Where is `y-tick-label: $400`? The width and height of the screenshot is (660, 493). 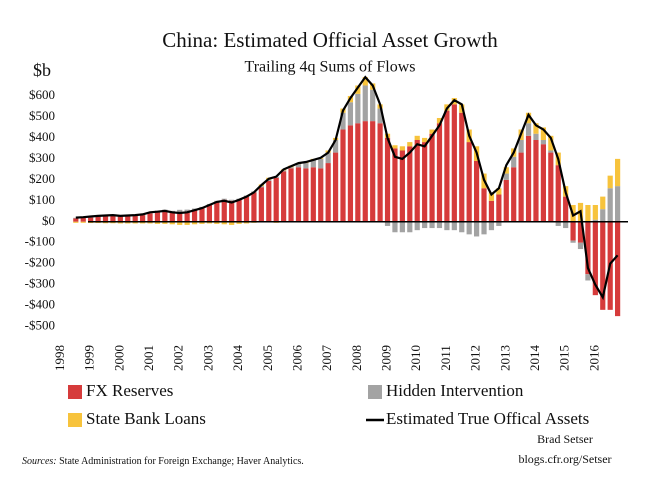
y-tick-label: $400 is located at coordinates (42, 136).